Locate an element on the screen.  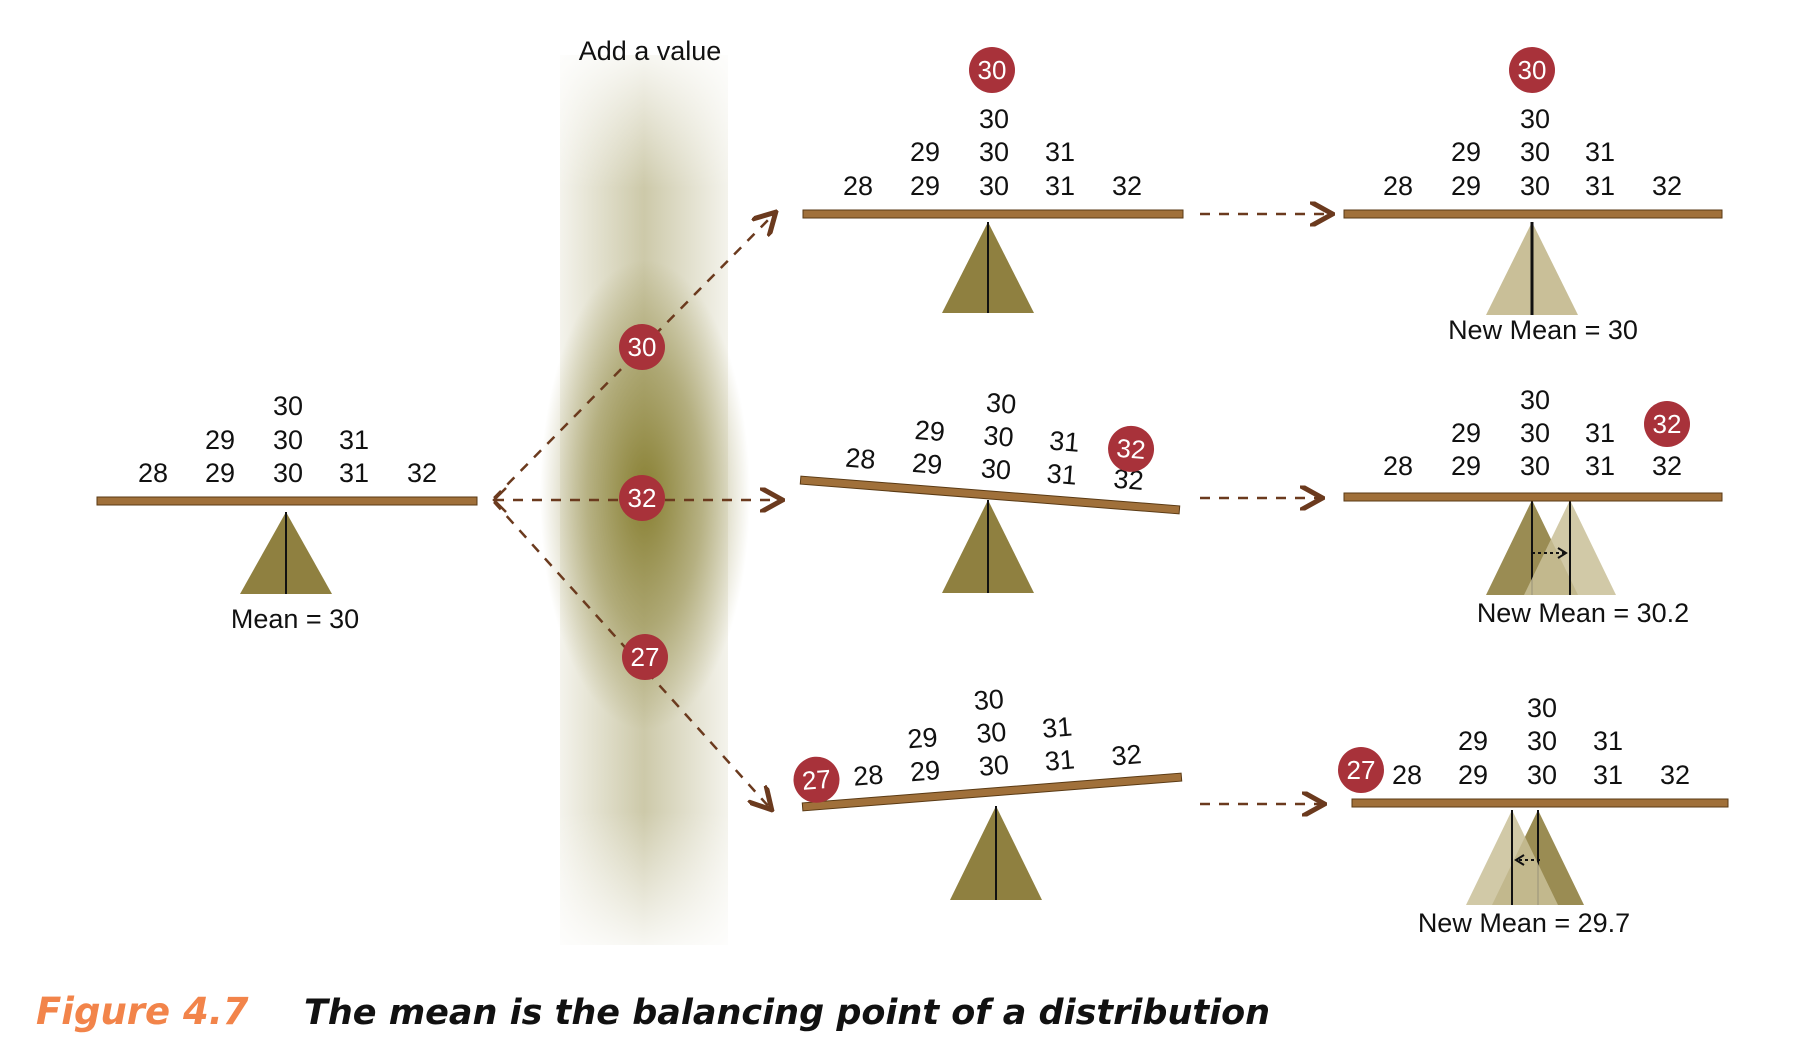
scenario-1-before: 30 30 29 30 31 28 29 30 31 32 is located at coordinates (993, 180).